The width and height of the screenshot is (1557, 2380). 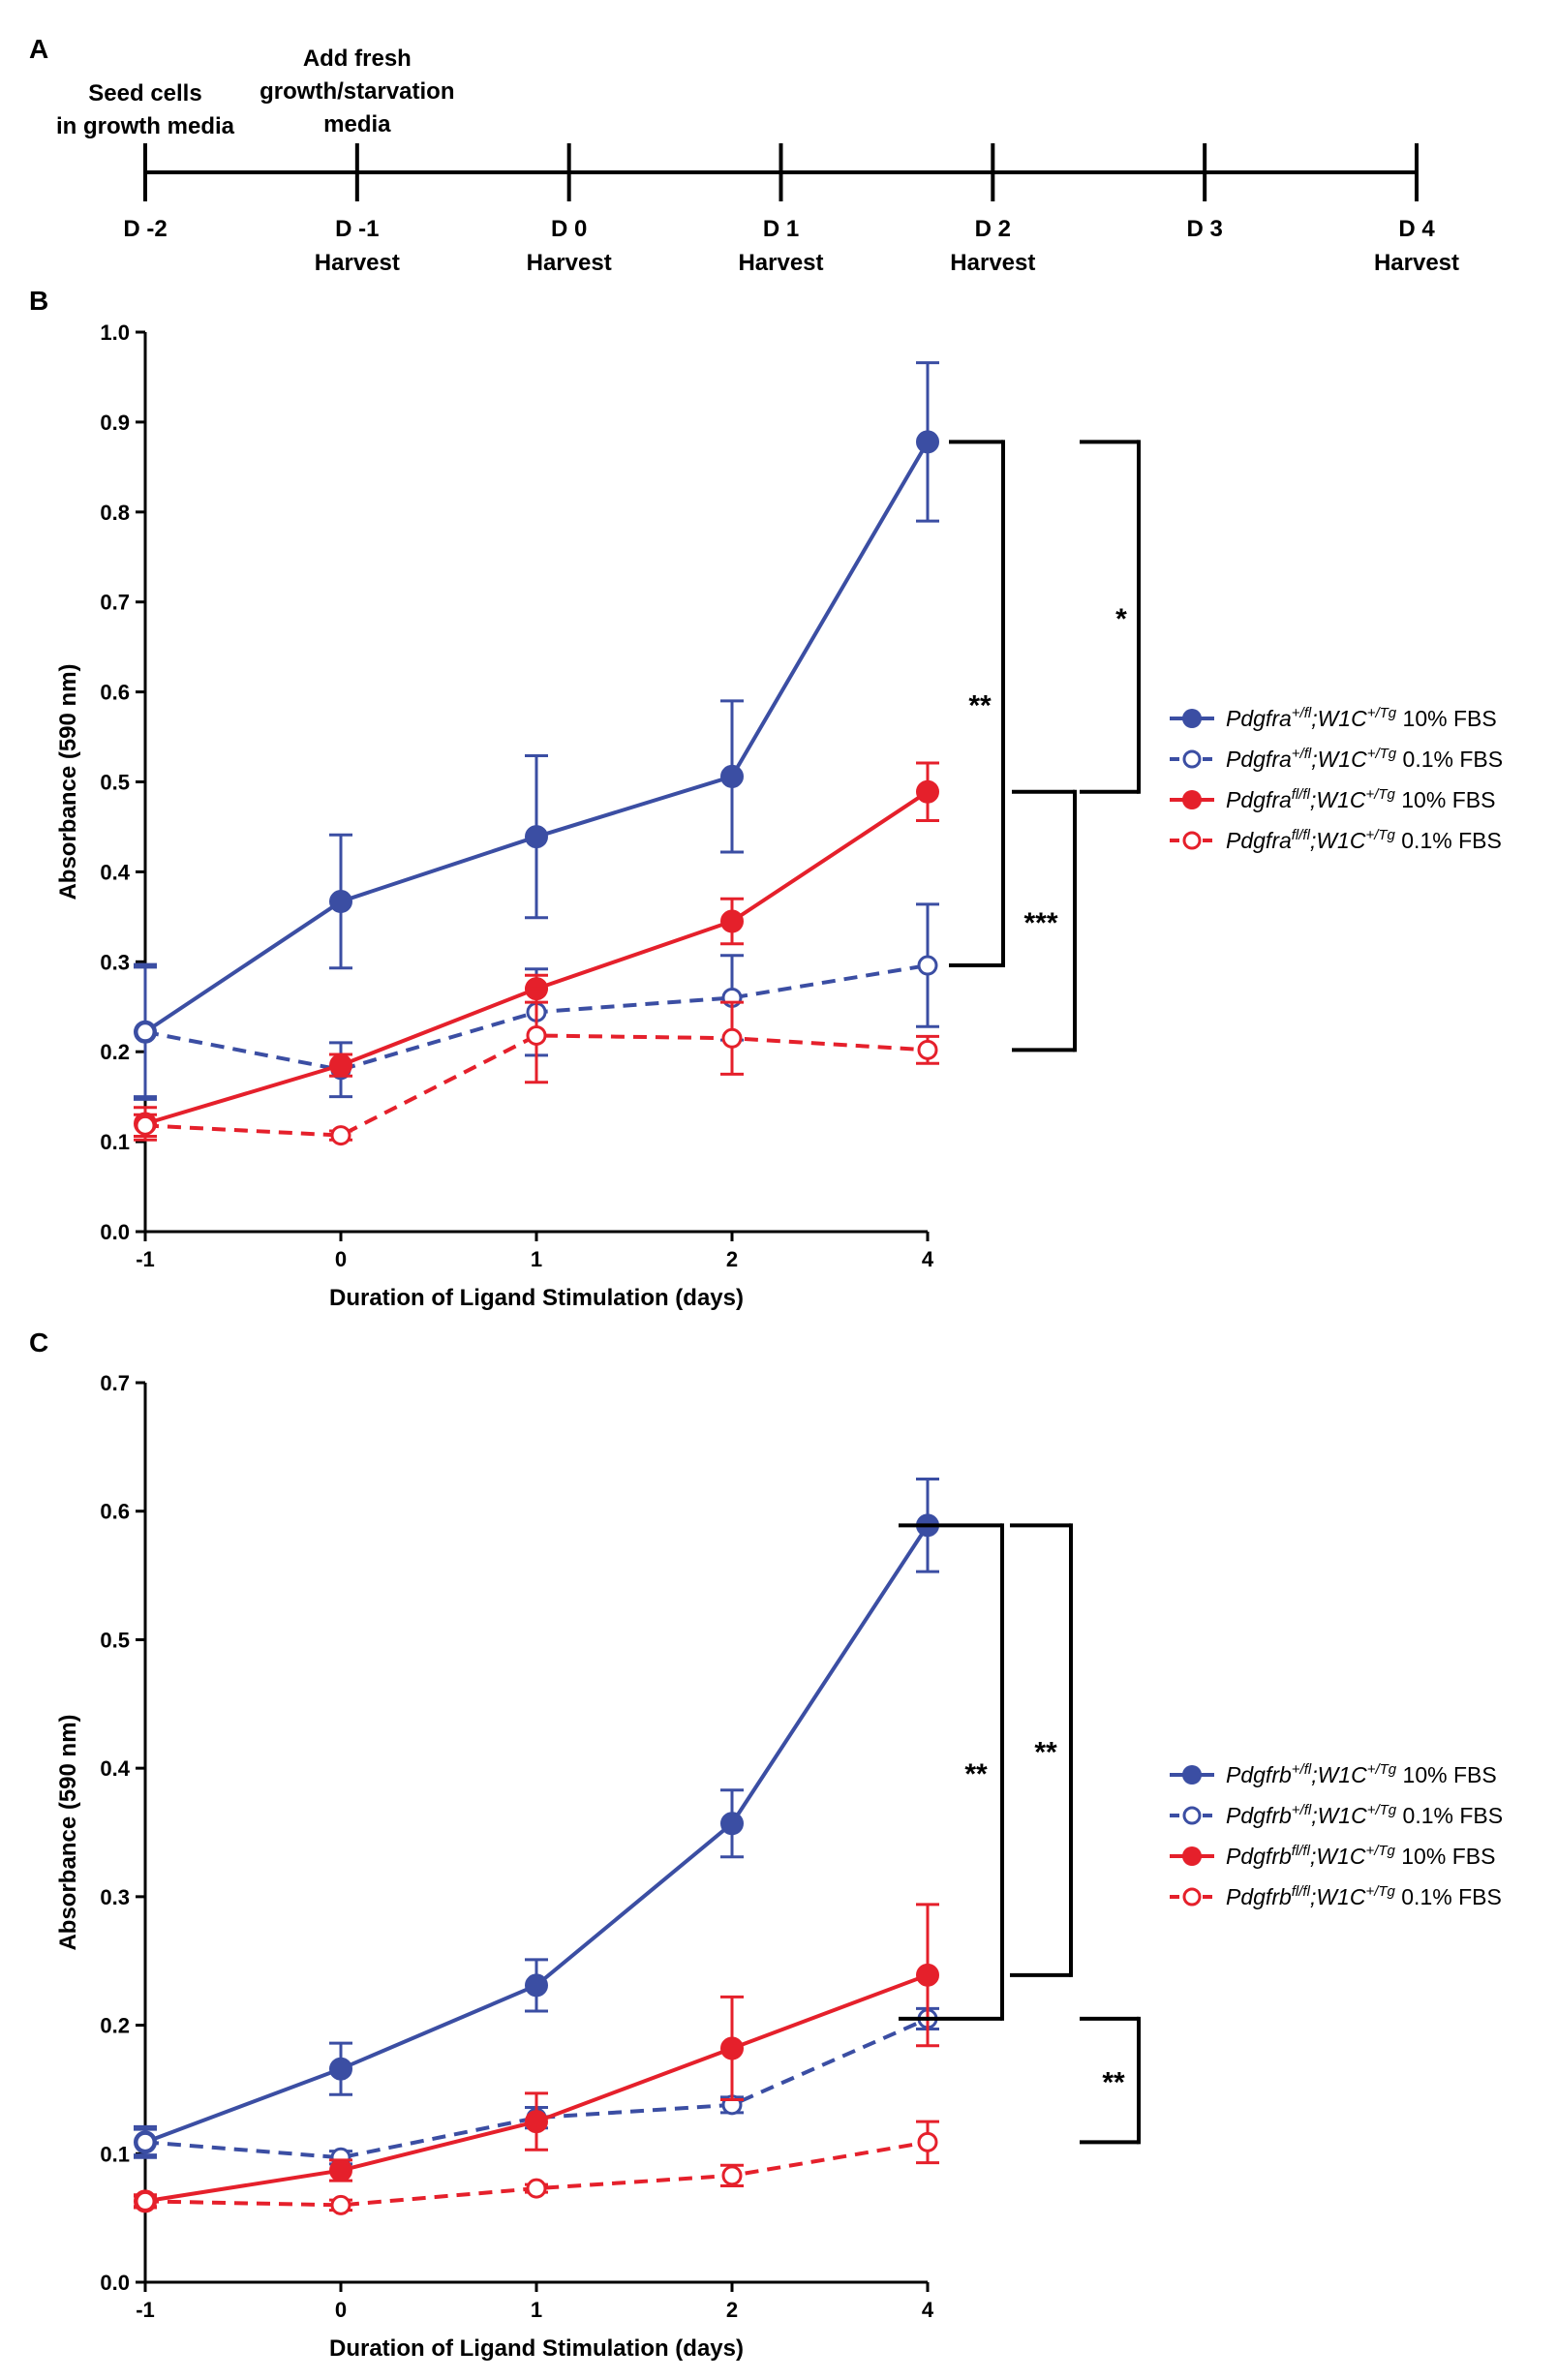 What do you see at coordinates (115, 423) in the screenshot?
I see `y-tick-label: 0.9` at bounding box center [115, 423].